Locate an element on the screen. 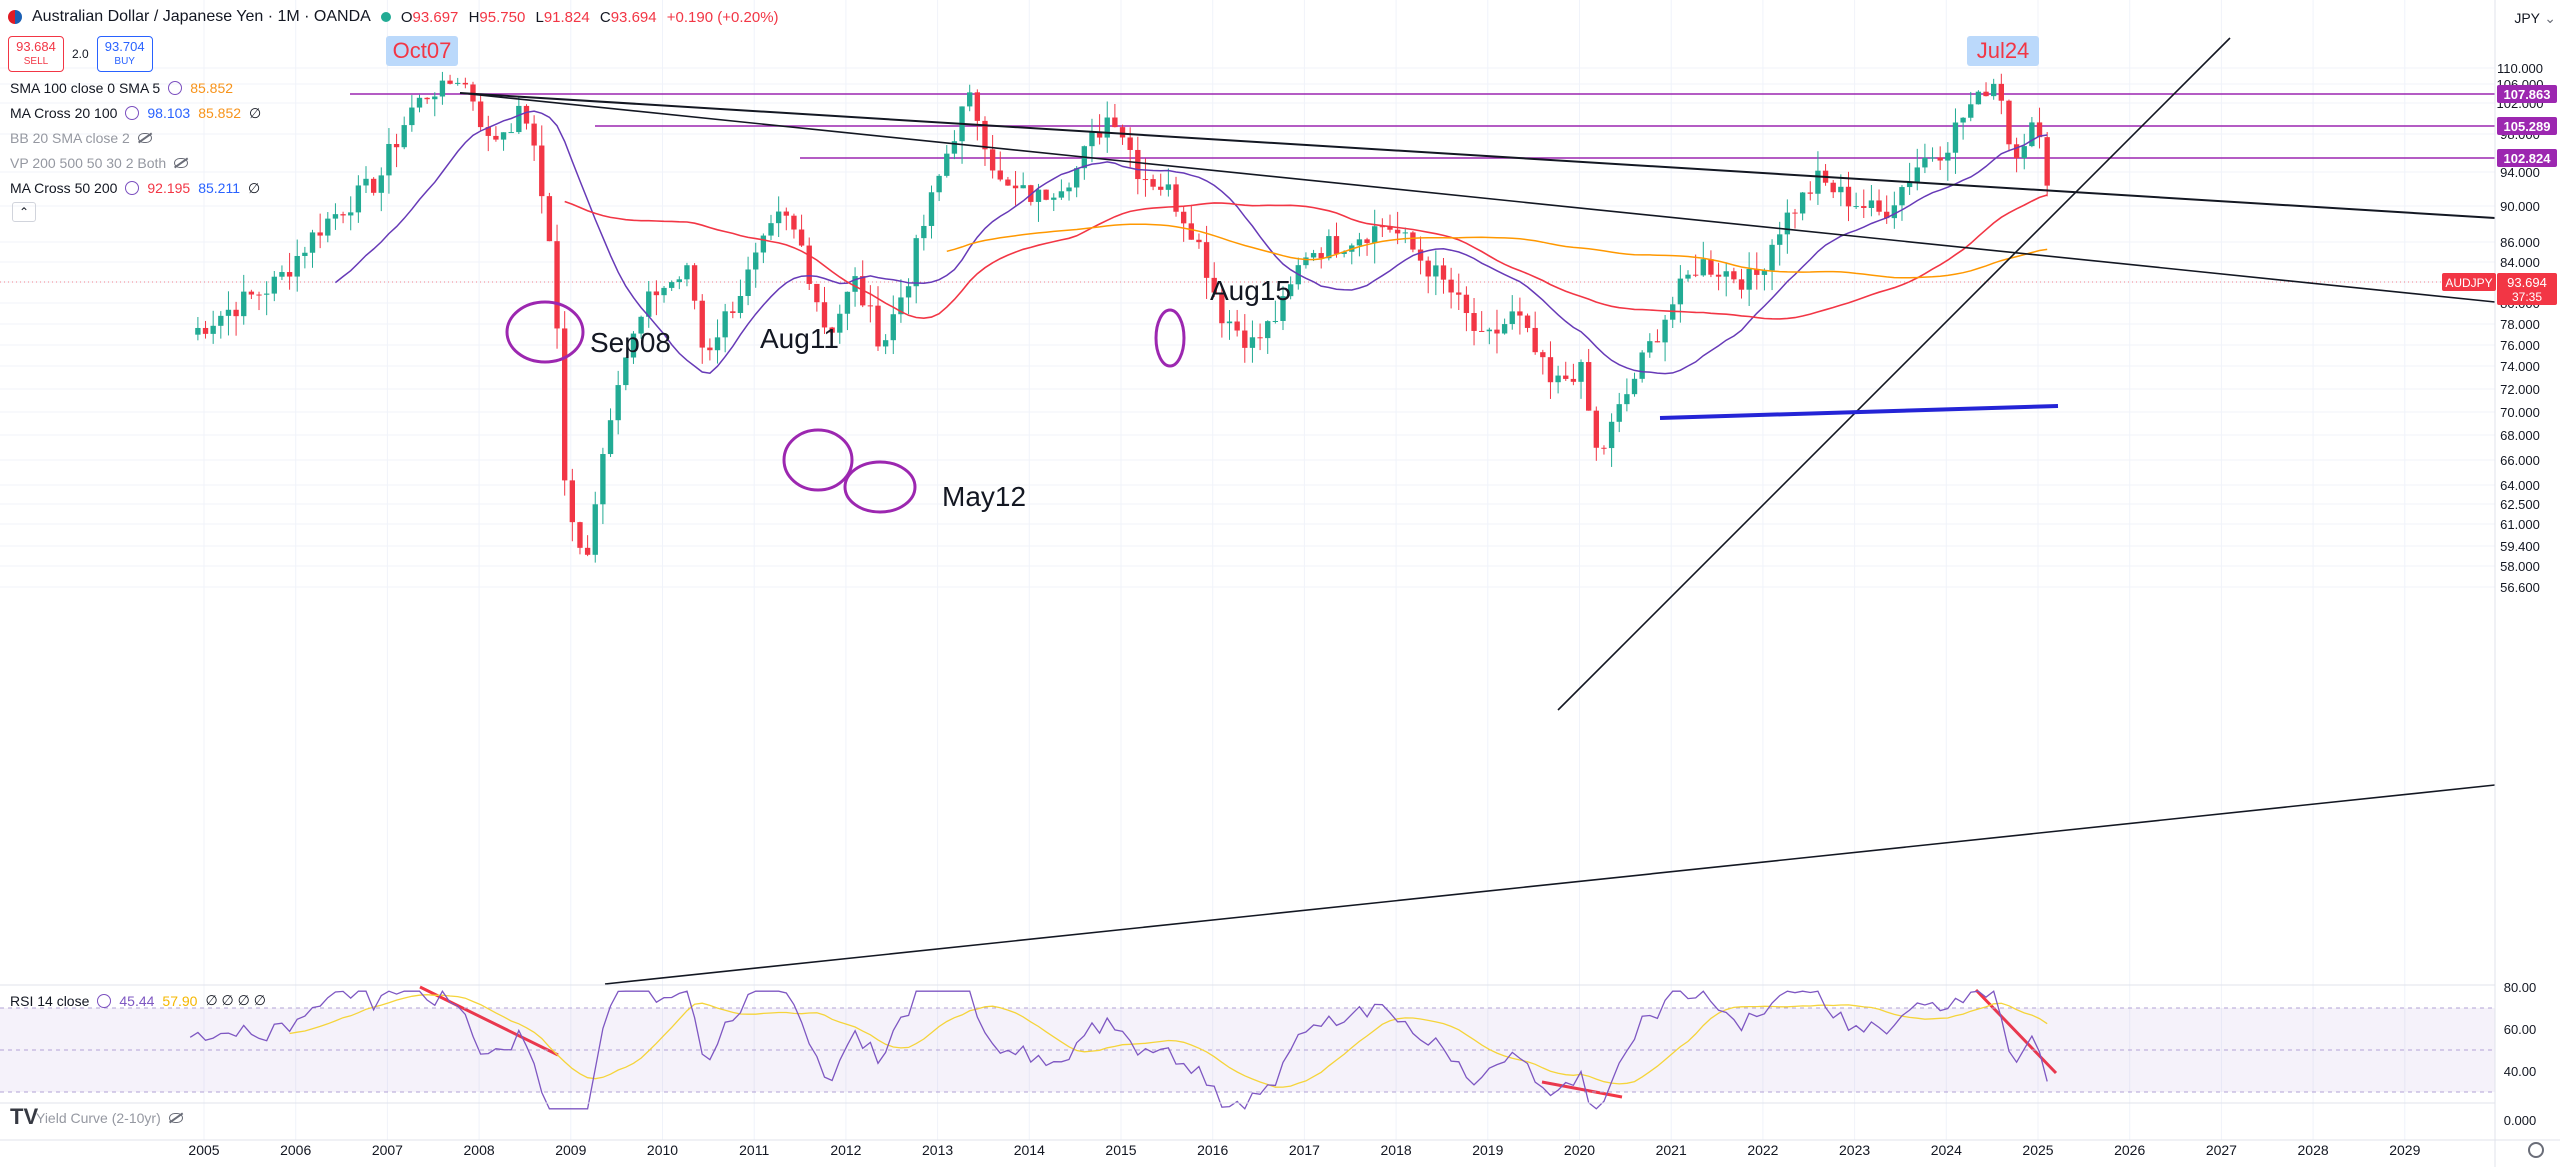 The height and width of the screenshot is (1167, 2560). chevron-down-icon: ⌄ is located at coordinates (2550, 18).